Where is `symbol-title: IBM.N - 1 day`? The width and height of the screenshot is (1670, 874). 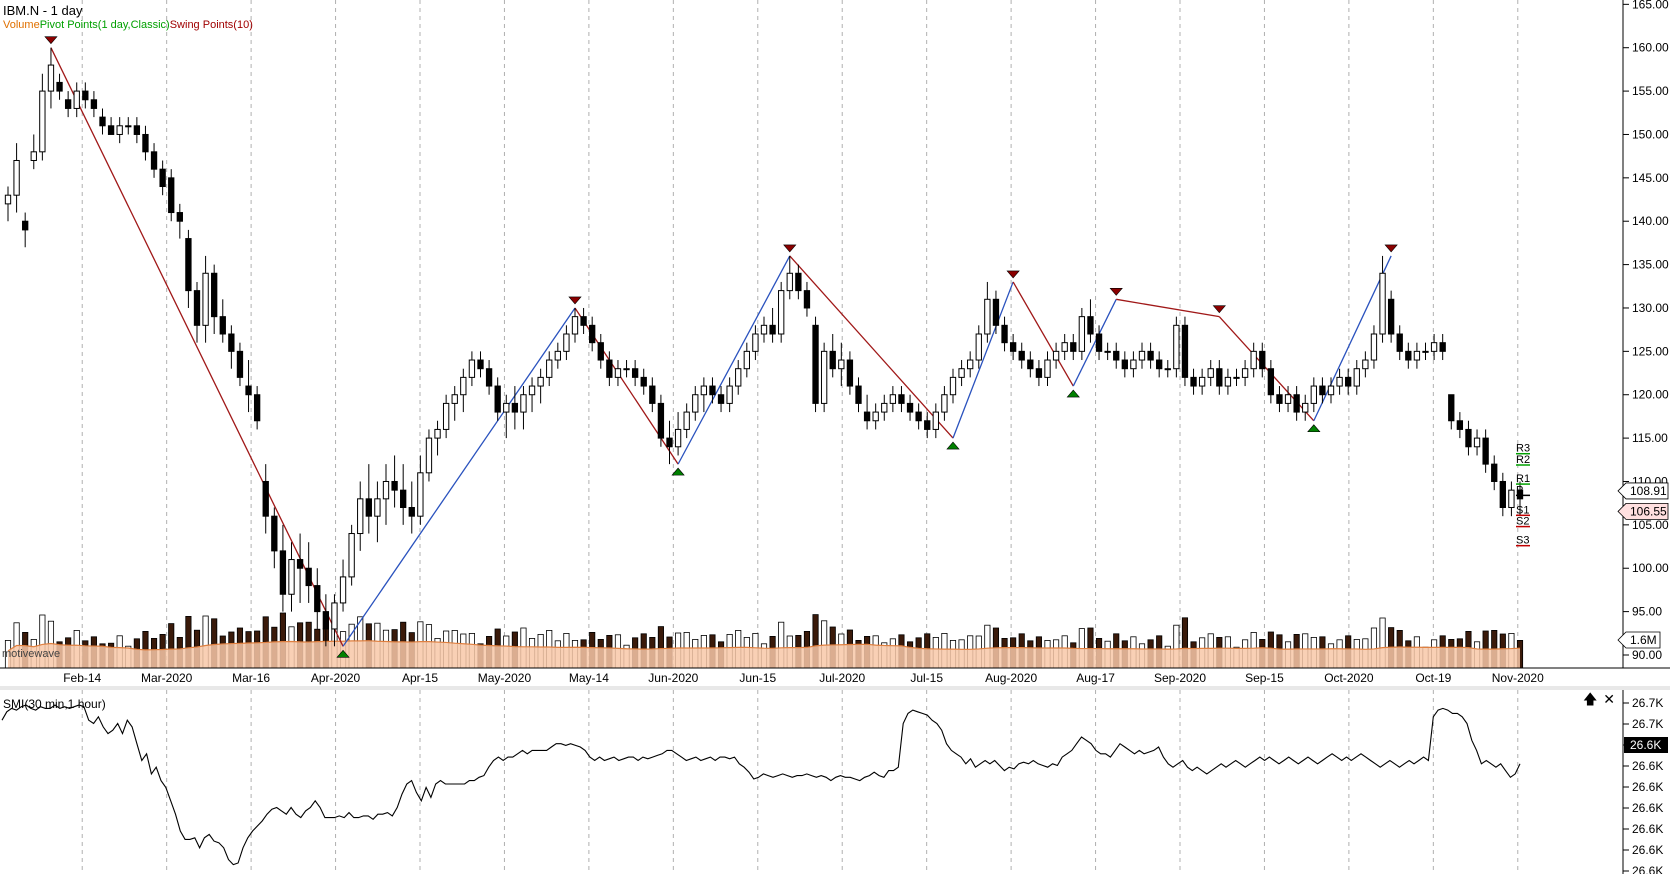
symbol-title: IBM.N - 1 day is located at coordinates (43, 10).